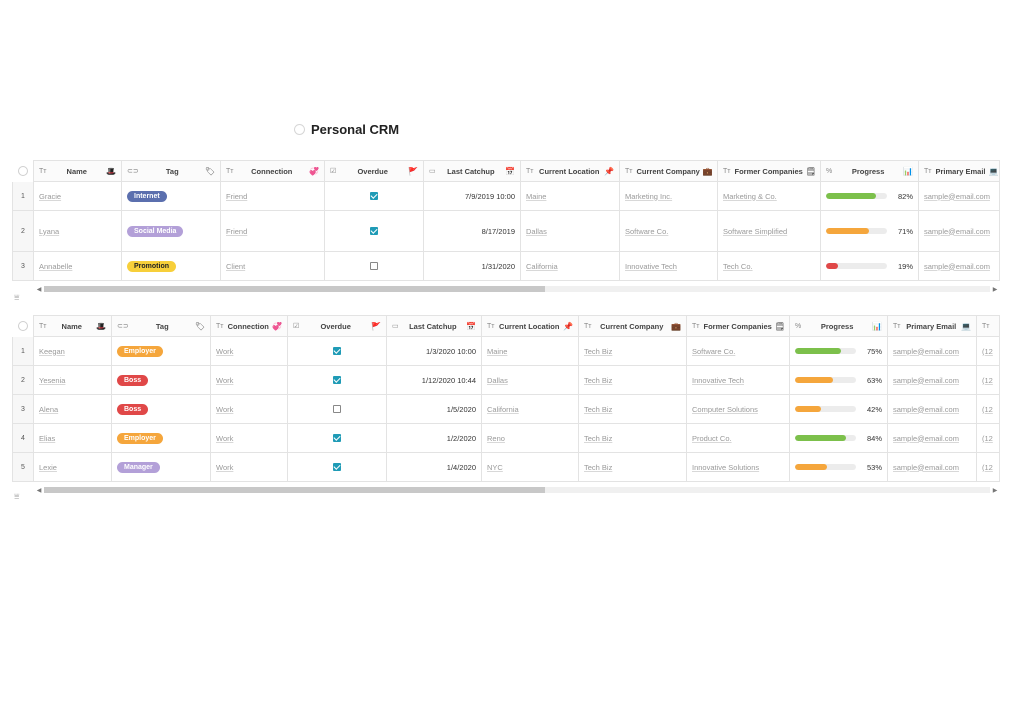  Describe the element at coordinates (570, 266) in the screenshot. I see `current-location-cell: California` at that location.